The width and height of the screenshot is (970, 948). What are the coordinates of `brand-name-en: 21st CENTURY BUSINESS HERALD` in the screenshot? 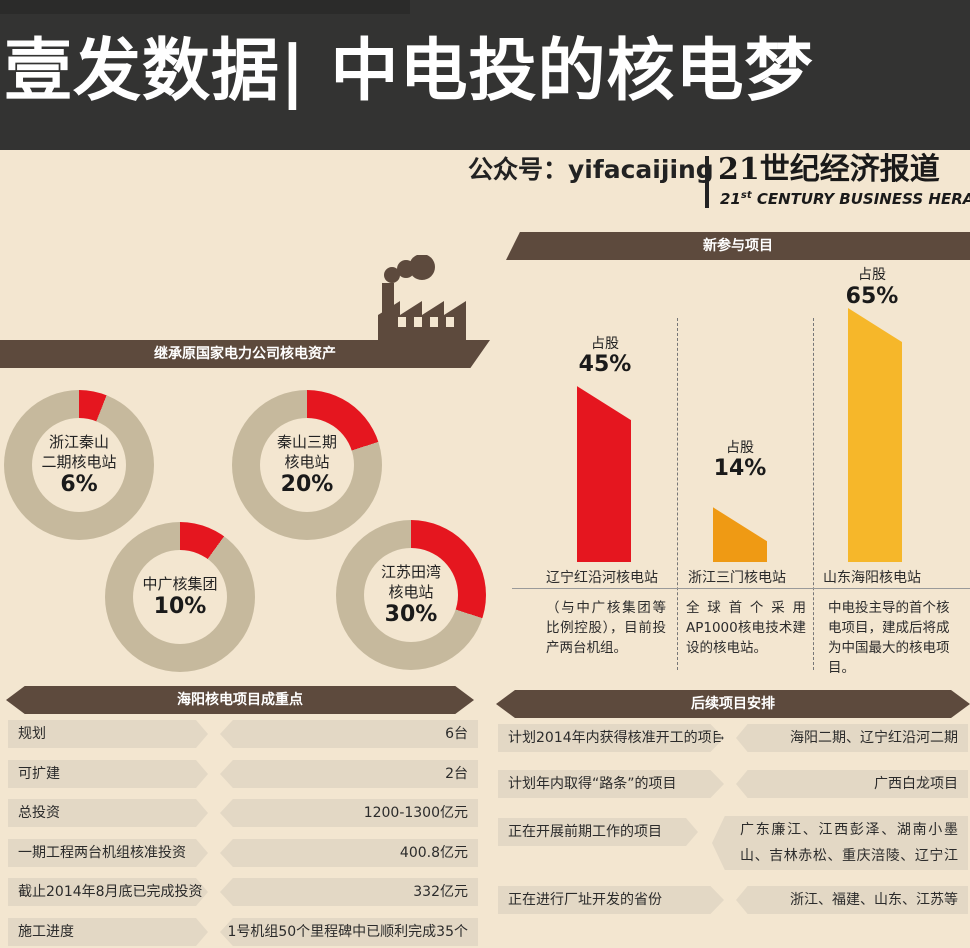 It's located at (845, 199).